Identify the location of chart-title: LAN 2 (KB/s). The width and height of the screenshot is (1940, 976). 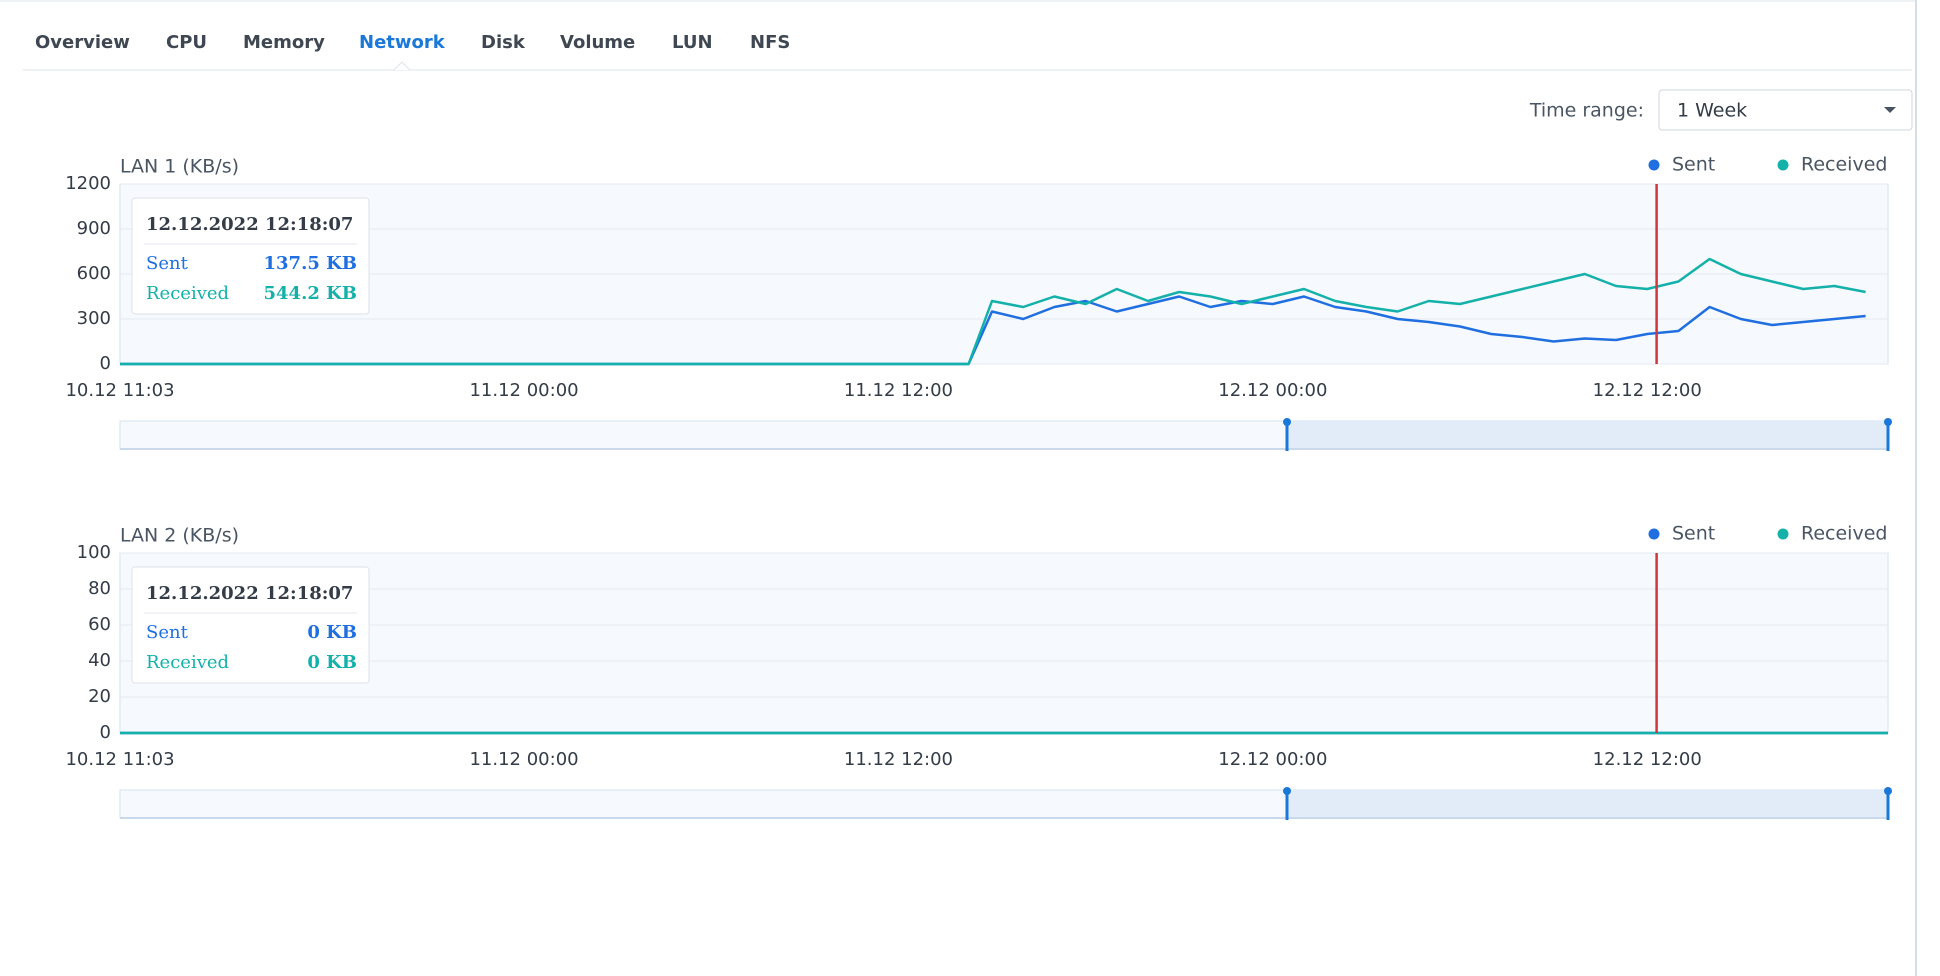
(179, 536).